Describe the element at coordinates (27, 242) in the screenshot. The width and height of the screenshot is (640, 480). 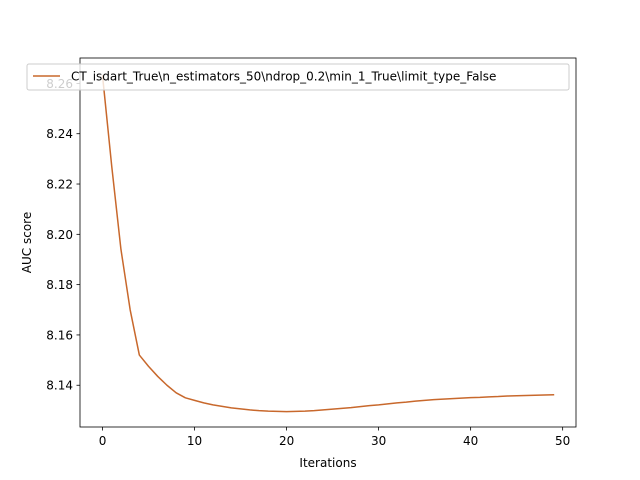
I see `y-axis-label: AUC score` at that location.